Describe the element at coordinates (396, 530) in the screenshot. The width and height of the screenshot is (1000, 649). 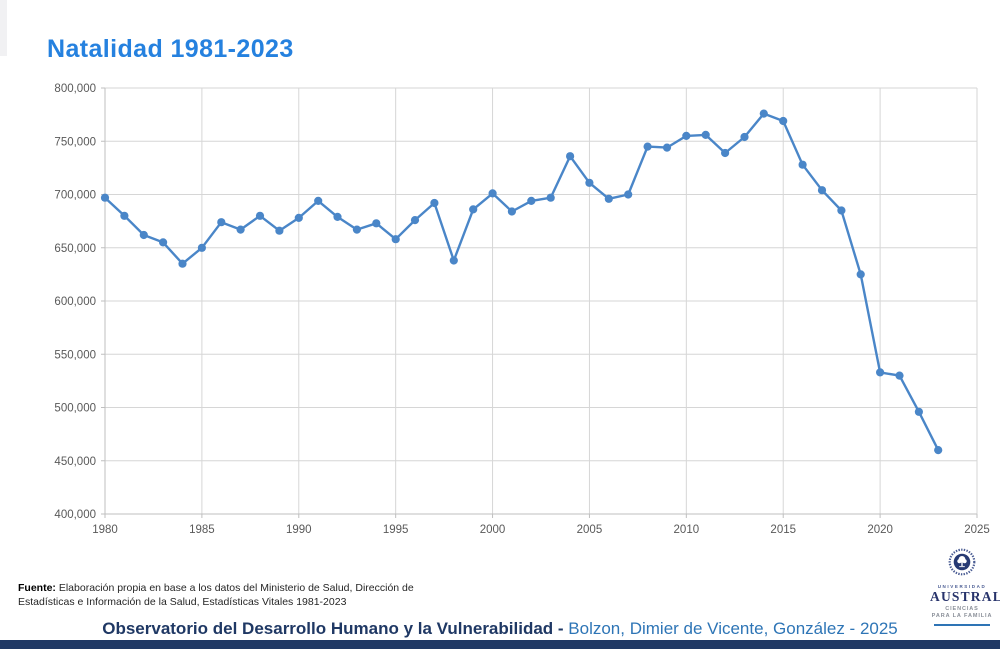
I see `x-tick-label: 1995` at that location.